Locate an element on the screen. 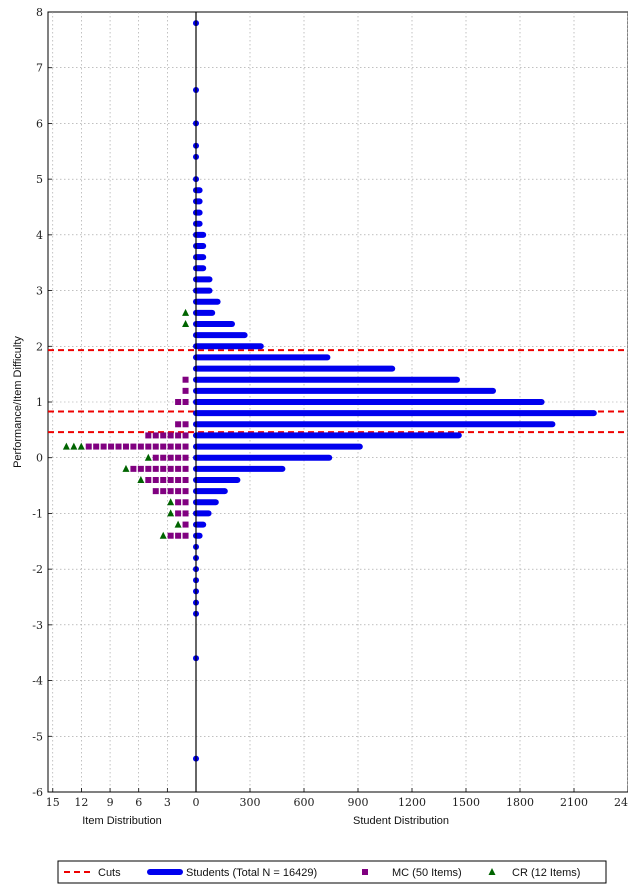 This screenshot has width=628, height=884. cr-item-series is located at coordinates (126, 423).